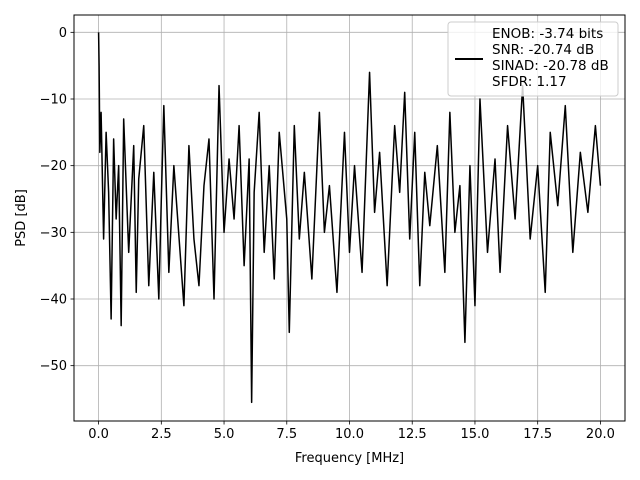  Describe the element at coordinates (224, 434) in the screenshot. I see `x-tick-label: 5.0` at that location.